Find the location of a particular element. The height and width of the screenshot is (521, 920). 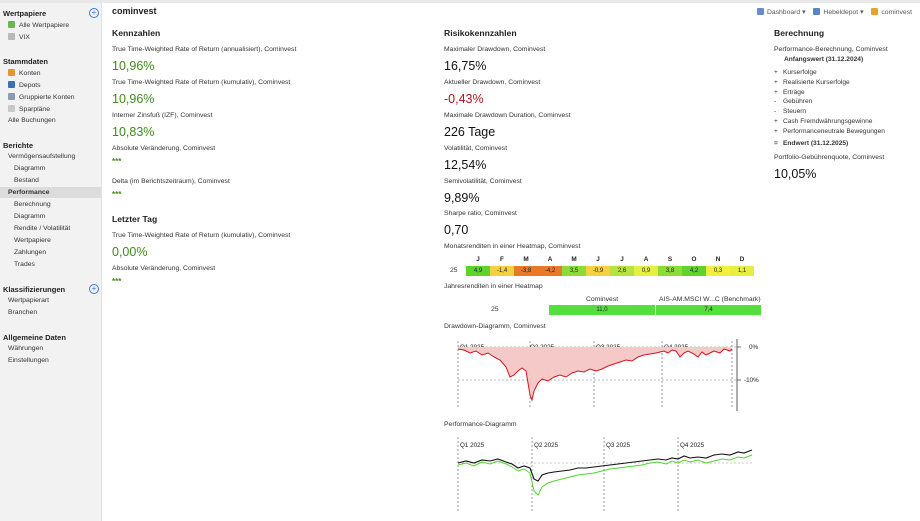

risk-value: -0,43% is located at coordinates (464, 99).